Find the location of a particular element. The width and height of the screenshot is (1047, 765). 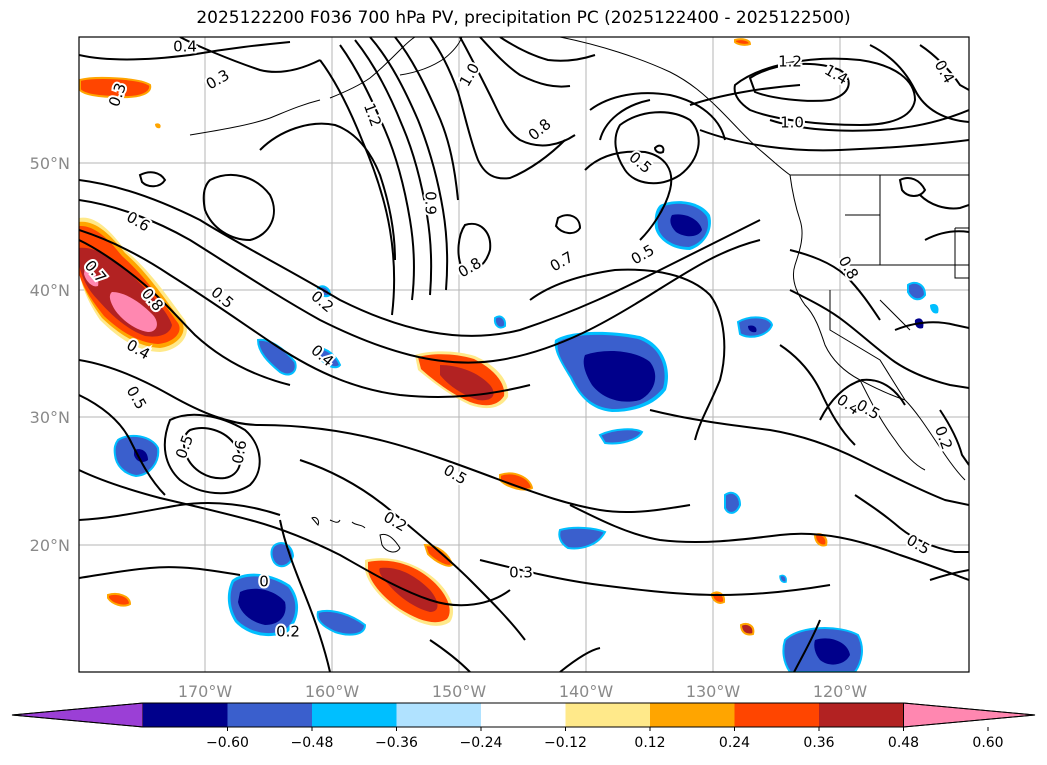

colorbar-tick-label: 0.60 is located at coordinates (987, 743).